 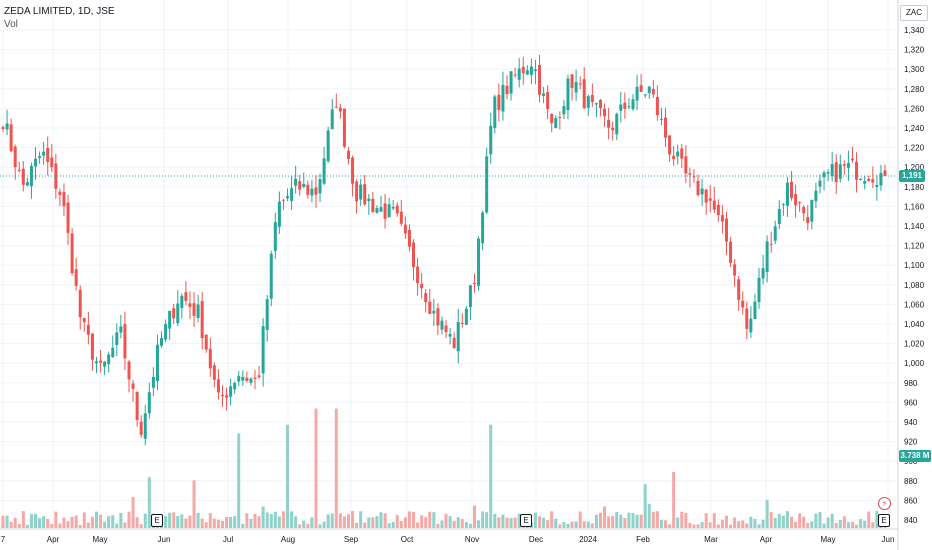 I want to click on currency-button: ZAC, so click(x=914, y=13).